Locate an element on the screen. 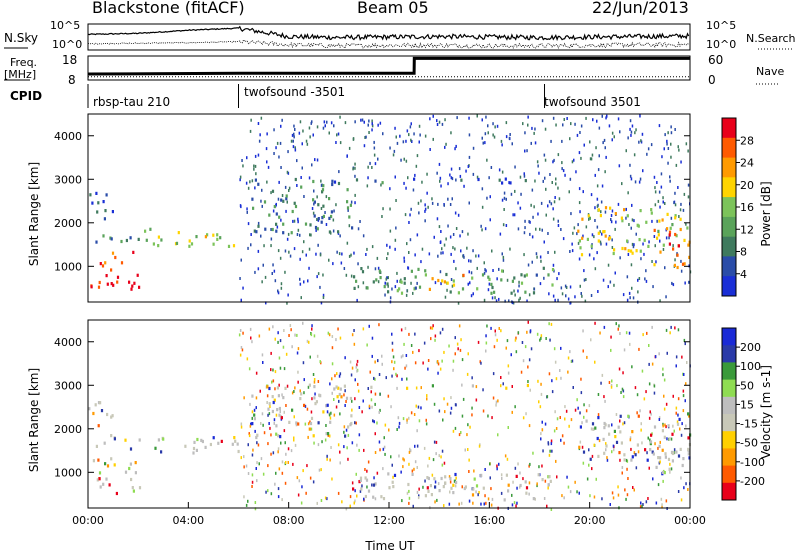  nsky-label: N.Sky is located at coordinates (21, 38).